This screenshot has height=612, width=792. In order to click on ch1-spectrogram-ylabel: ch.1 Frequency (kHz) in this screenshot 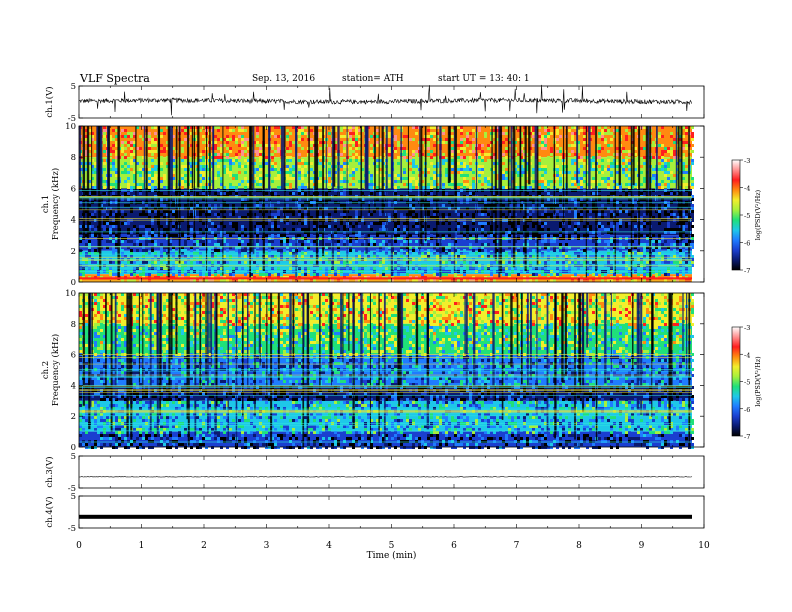, I will do `click(51, 204)`.